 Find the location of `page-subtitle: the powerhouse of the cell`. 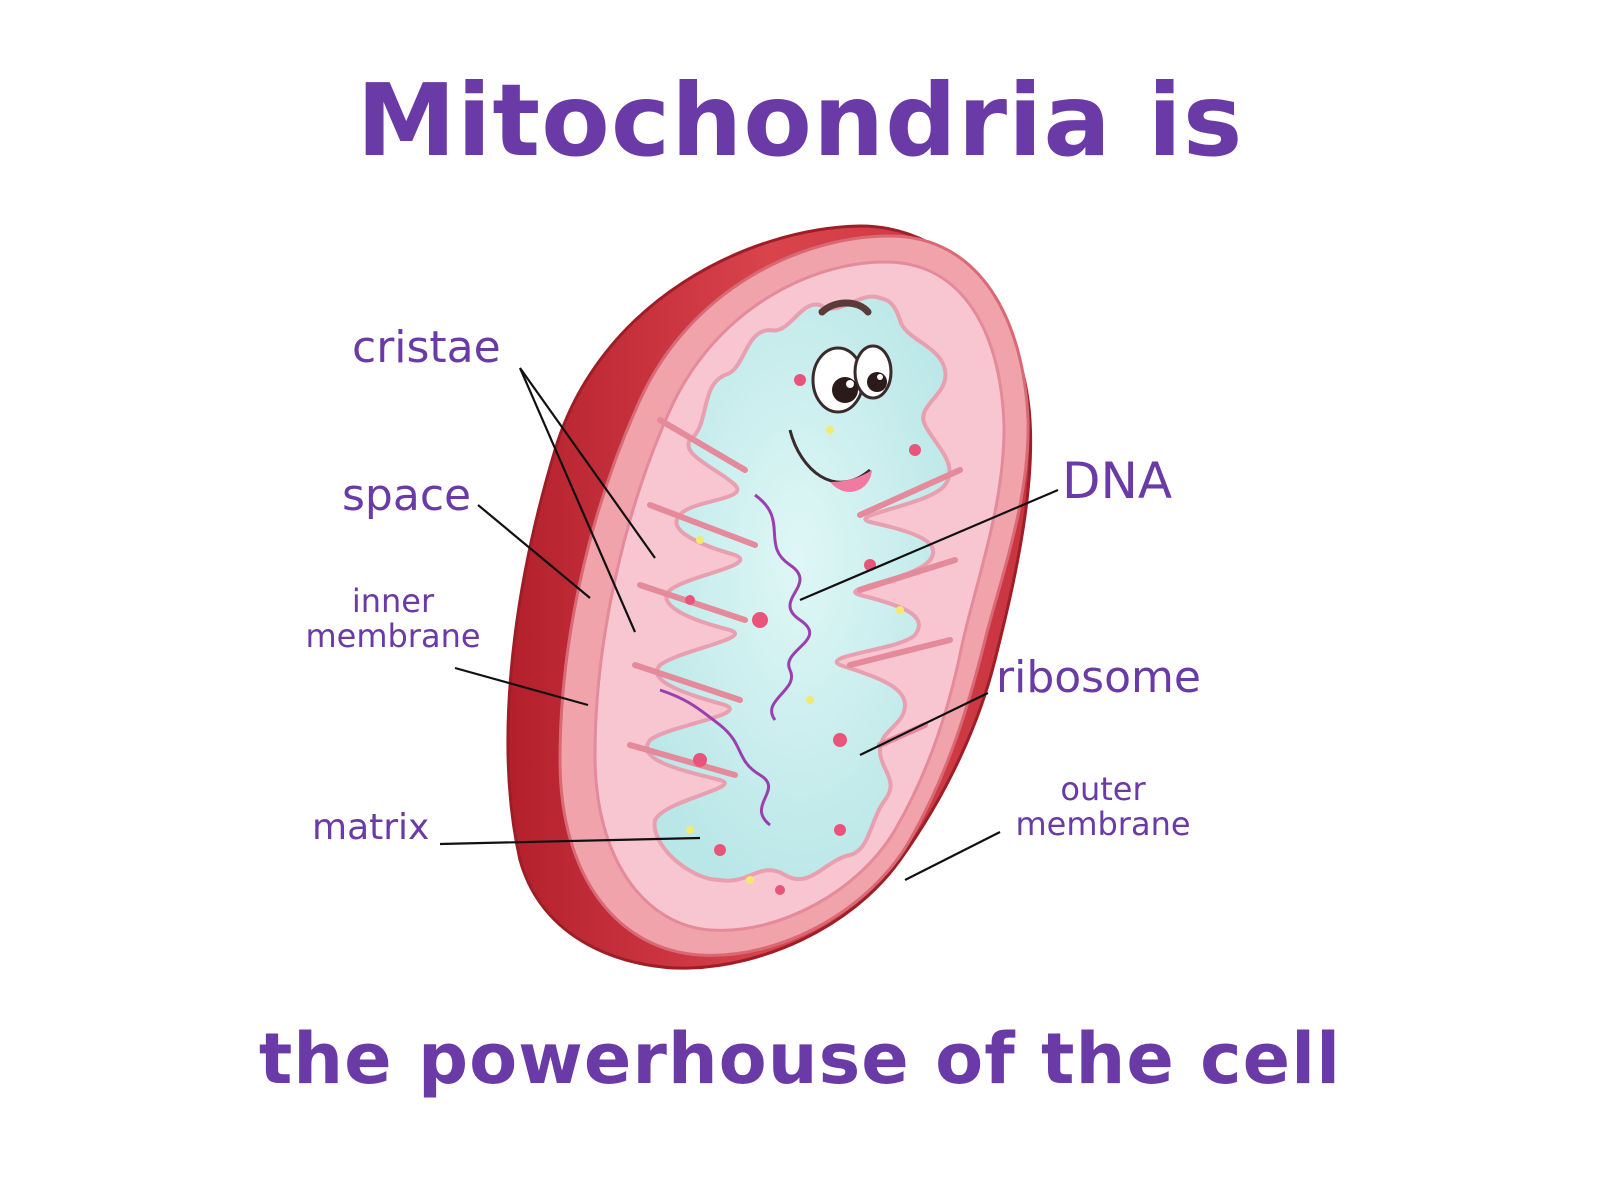

page-subtitle: the powerhouse of the cell is located at coordinates (800, 1059).